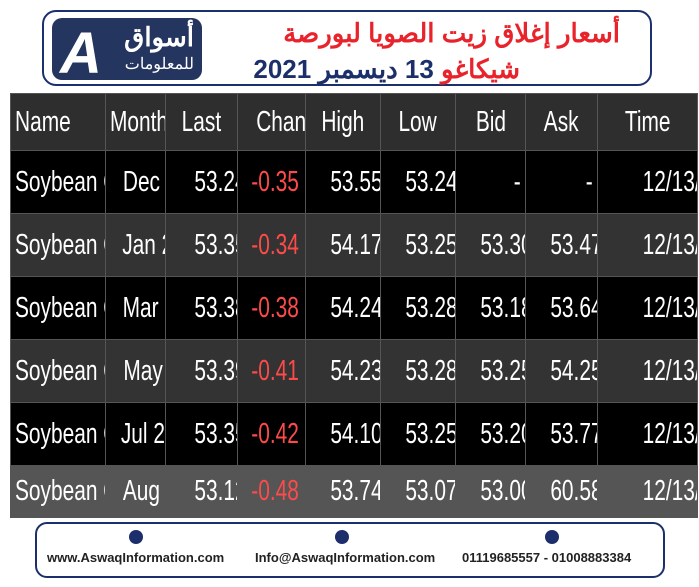  Describe the element at coordinates (275, 491) in the screenshot. I see `cell-text: -0.48` at that location.